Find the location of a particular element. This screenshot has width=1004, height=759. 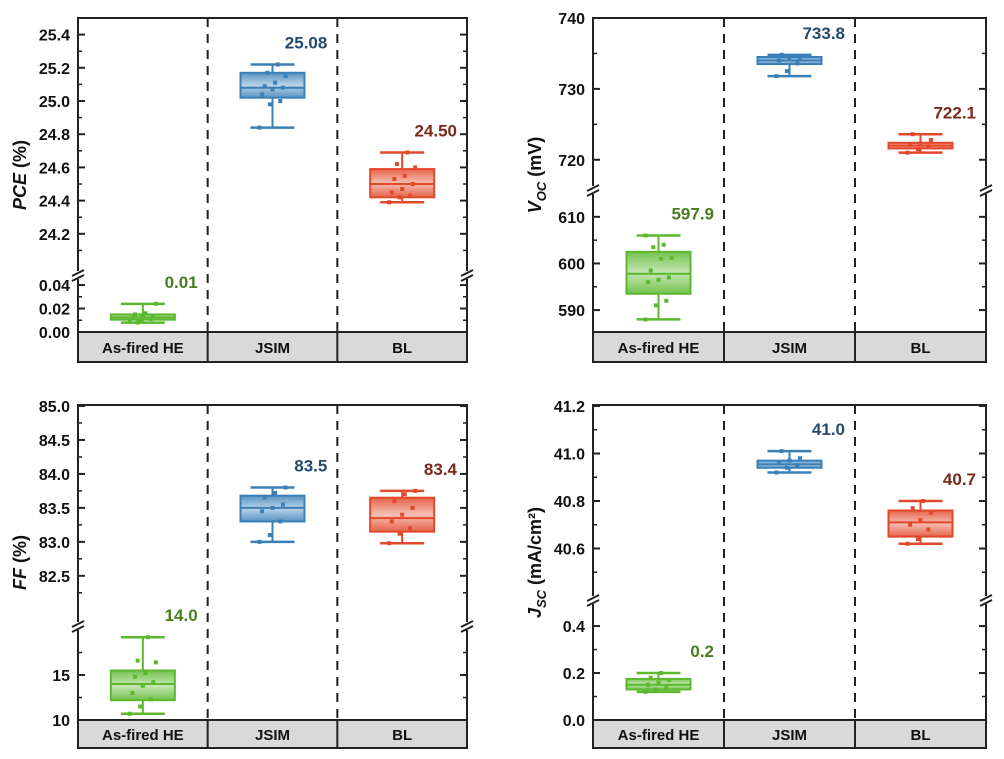

box-jsim: 41.0 is located at coordinates (800, 447).